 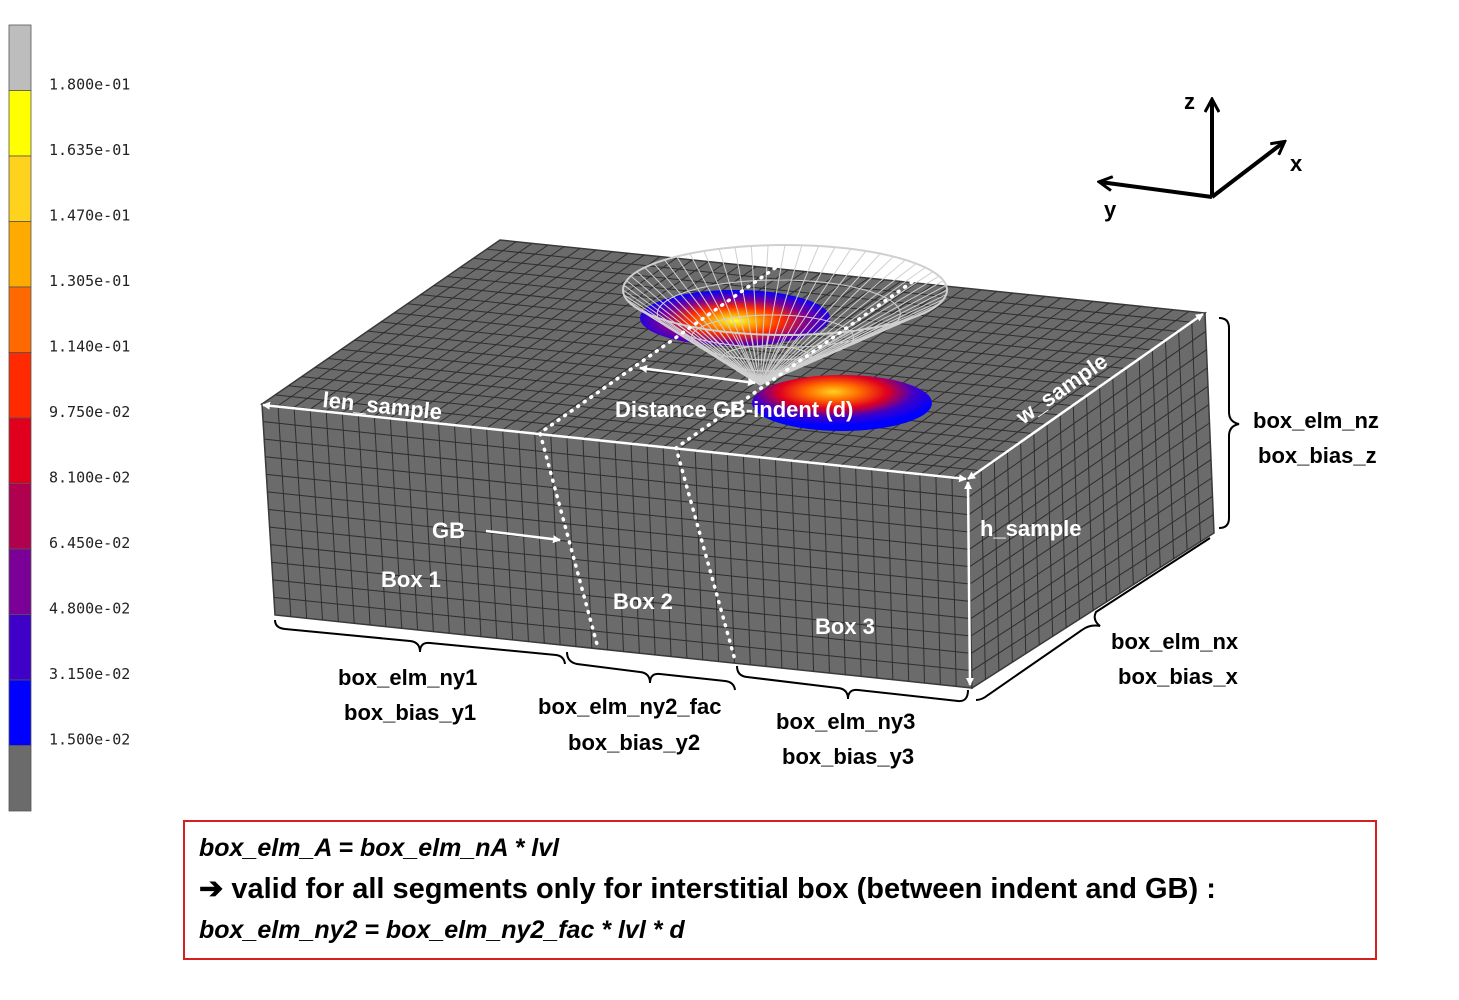 What do you see at coordinates (89, 478) in the screenshot?
I see `colorbar-tick-label: 8.100e-02` at bounding box center [89, 478].